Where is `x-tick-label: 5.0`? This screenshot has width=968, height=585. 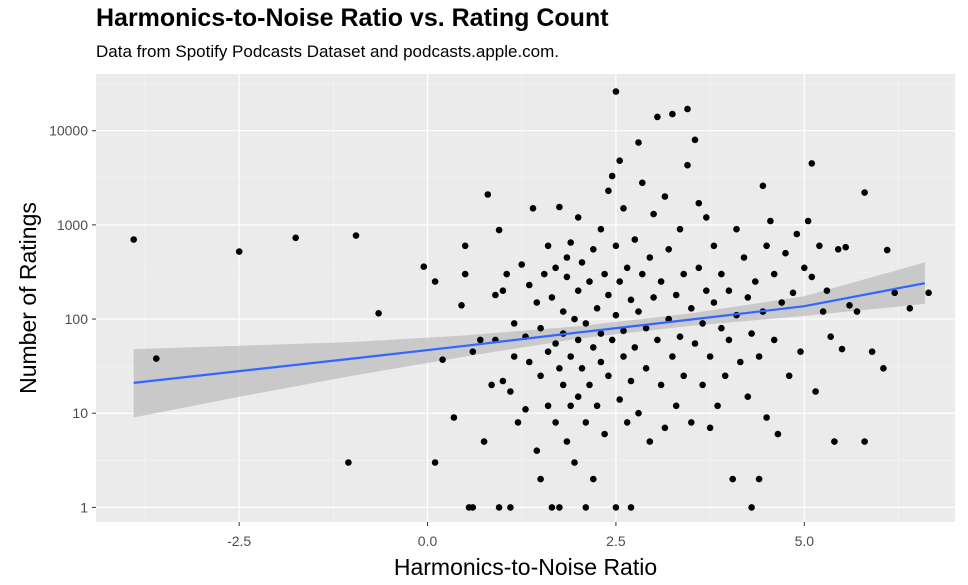 x-tick-label: 5.0 is located at coordinates (805, 541).